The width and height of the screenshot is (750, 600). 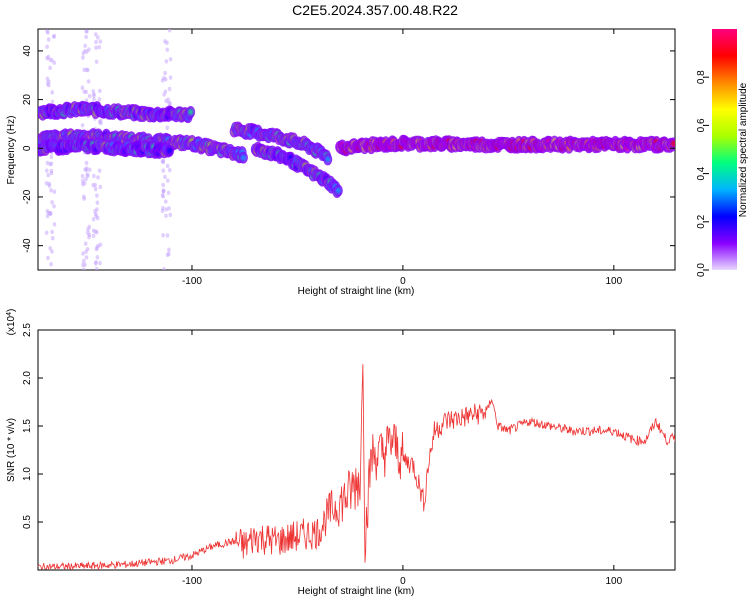 What do you see at coordinates (9, 314) in the screenshot?
I see `multiplier-exp: 4` at bounding box center [9, 314].